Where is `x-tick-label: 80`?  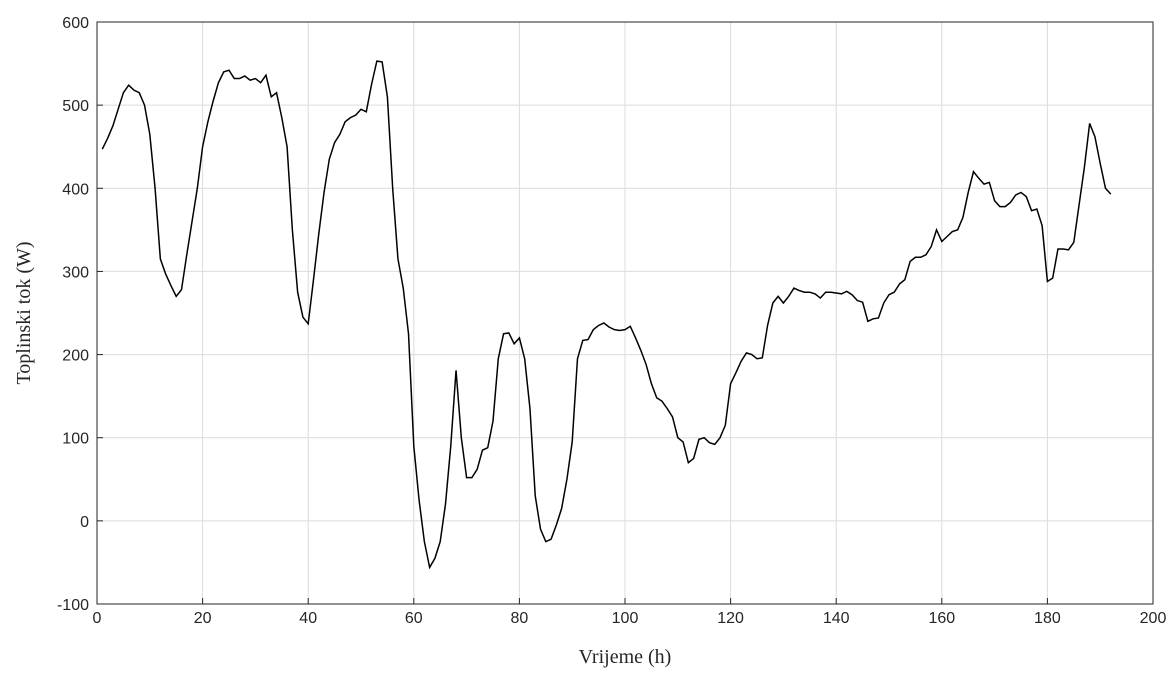
x-tick-label: 80 is located at coordinates (520, 618).